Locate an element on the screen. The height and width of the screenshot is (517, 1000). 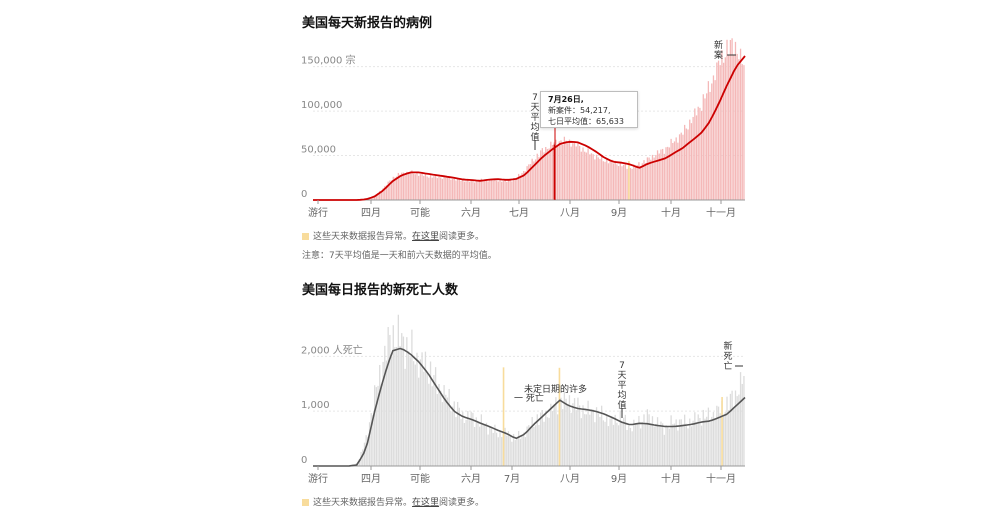
avg-annotation-char: 平 is located at coordinates (621, 385).